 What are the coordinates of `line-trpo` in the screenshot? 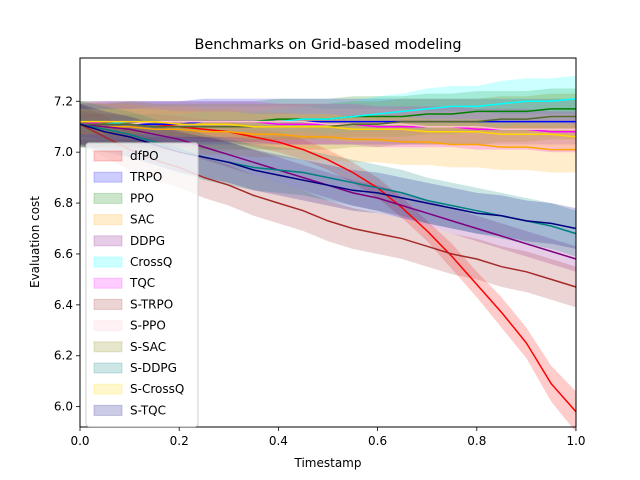 It's located at (328, 122).